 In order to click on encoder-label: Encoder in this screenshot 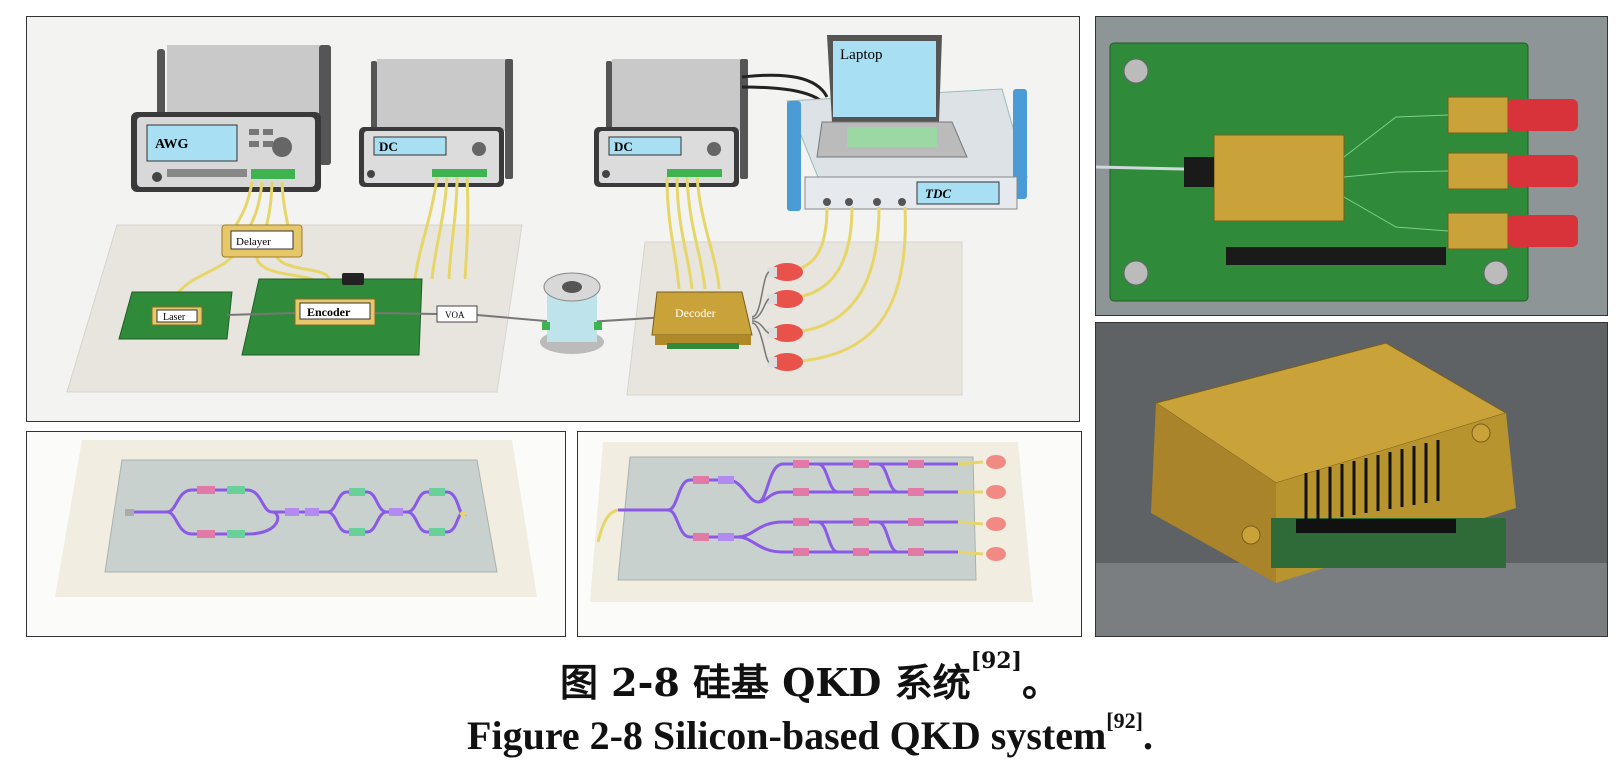, I will do `click(329, 312)`.